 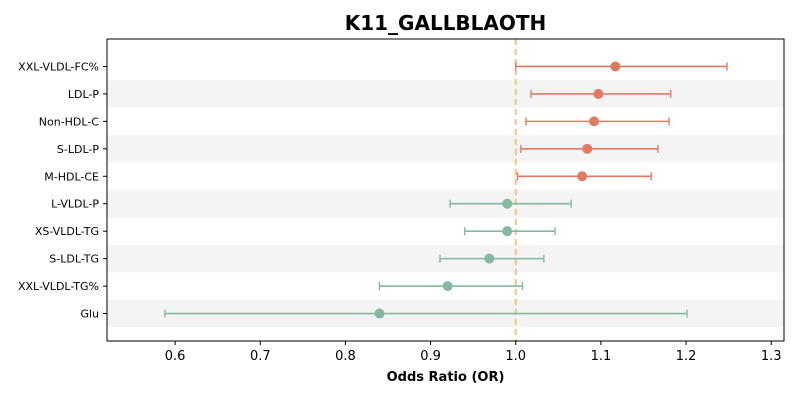 What do you see at coordinates (686, 356) in the screenshot?
I see `x-tick-label: 1.2` at bounding box center [686, 356].